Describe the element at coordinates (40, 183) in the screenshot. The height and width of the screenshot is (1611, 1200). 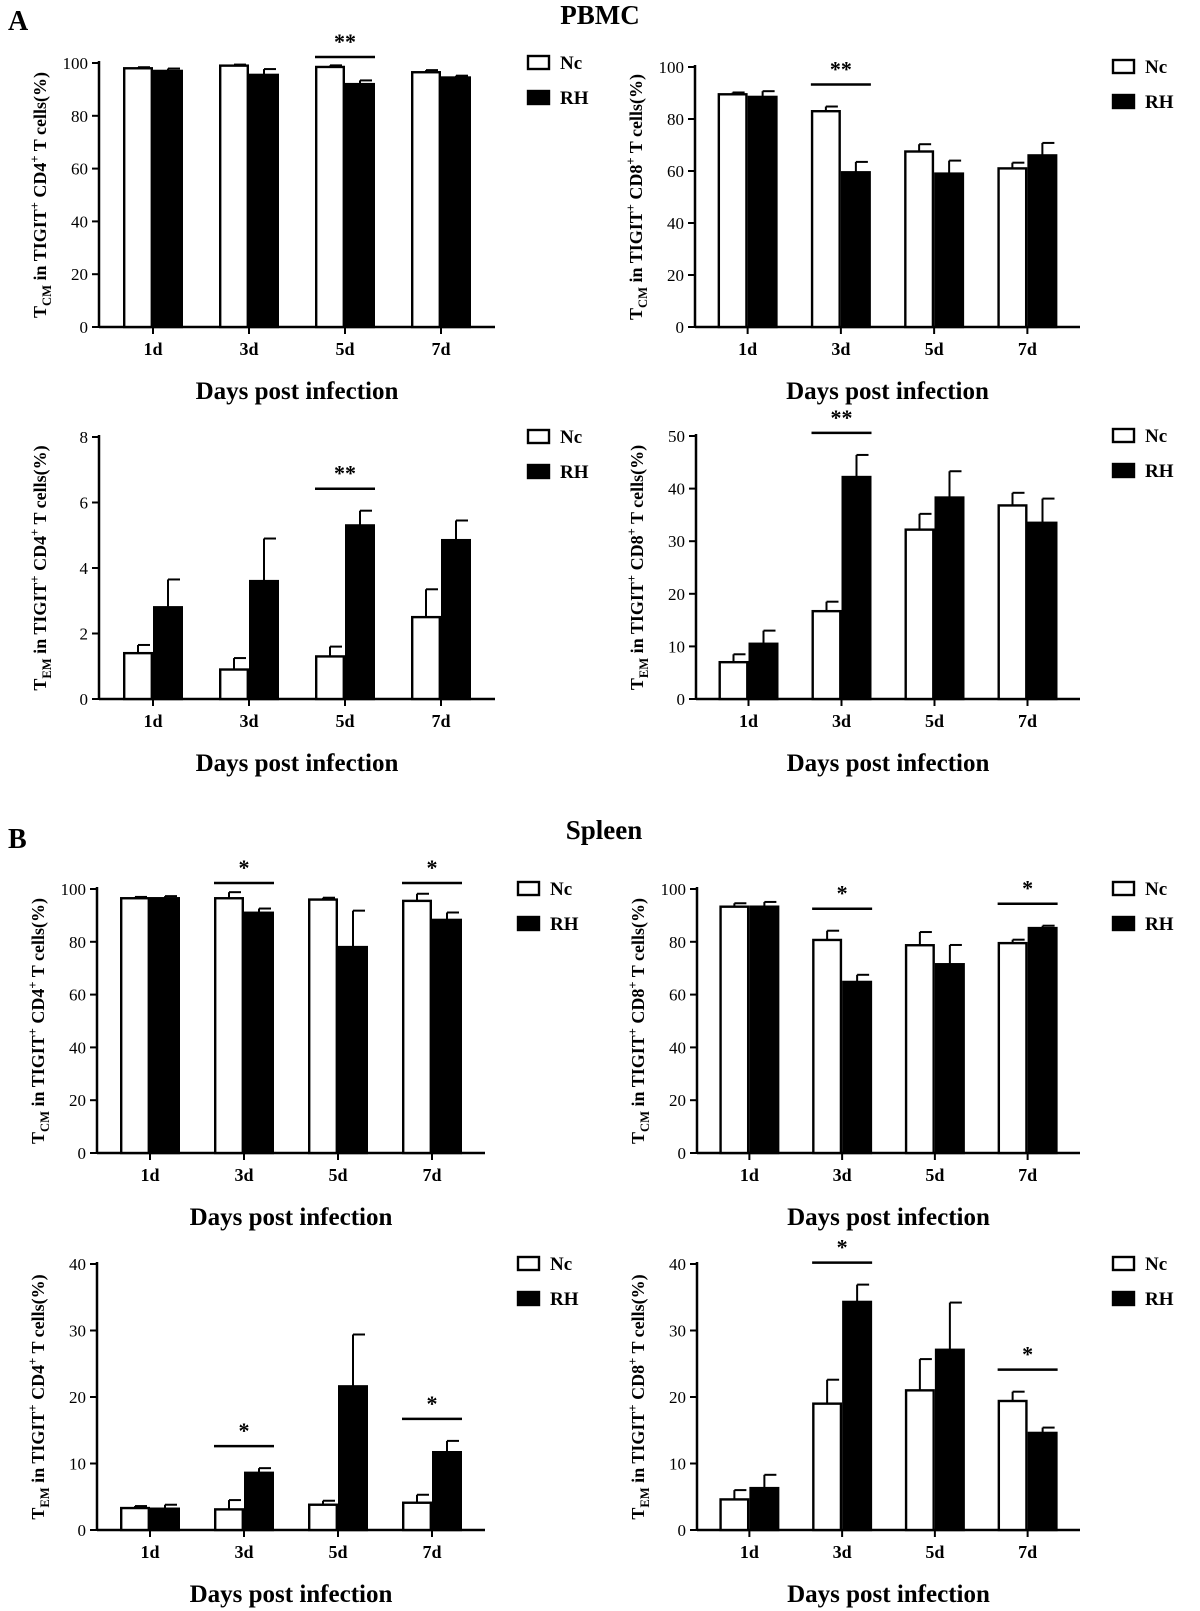
I see `y-axis-title-part: CD4` at that location.